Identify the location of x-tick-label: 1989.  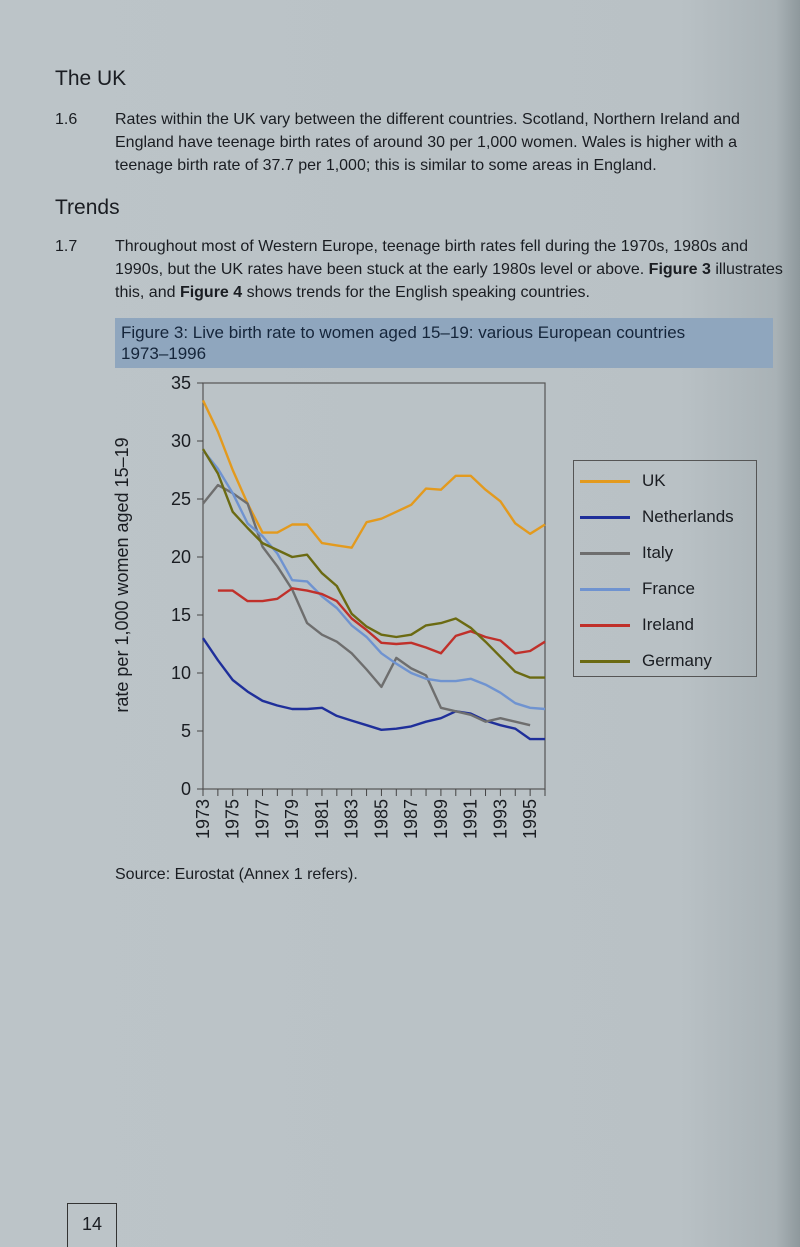
(441, 819).